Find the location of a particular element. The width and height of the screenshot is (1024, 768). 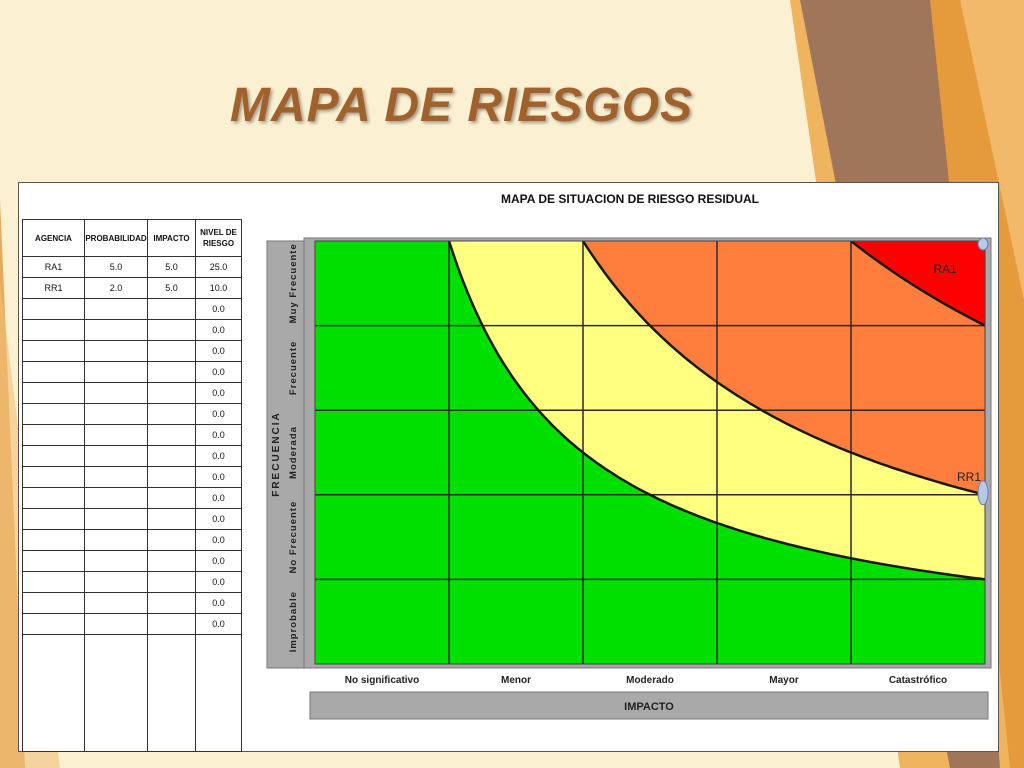

x-axis-label: IMPACTO is located at coordinates (649, 707).